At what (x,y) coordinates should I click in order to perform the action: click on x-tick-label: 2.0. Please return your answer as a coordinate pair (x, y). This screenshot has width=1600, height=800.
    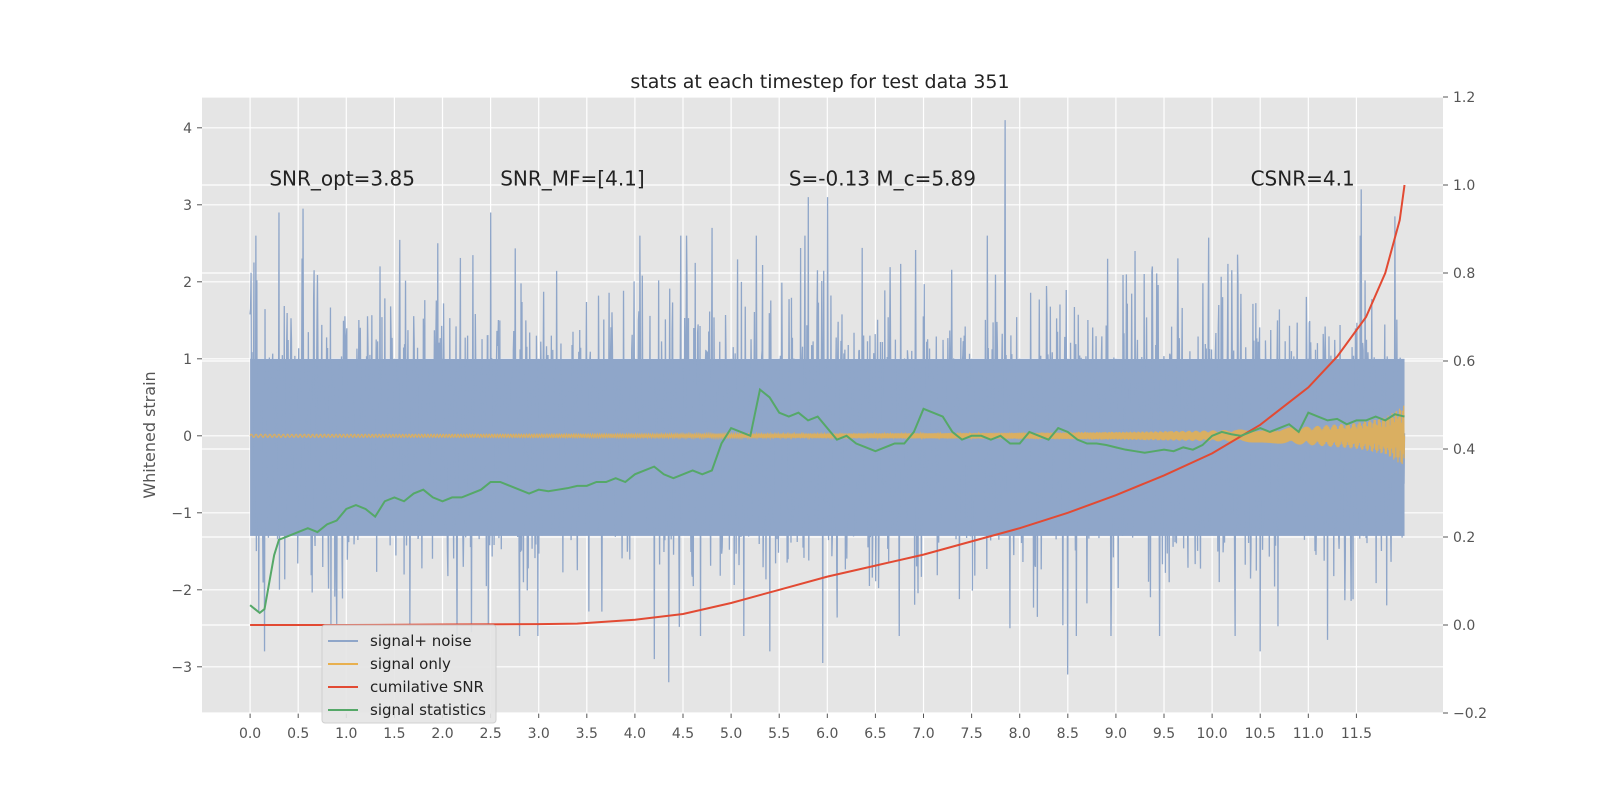
    Looking at the image, I should click on (442, 734).